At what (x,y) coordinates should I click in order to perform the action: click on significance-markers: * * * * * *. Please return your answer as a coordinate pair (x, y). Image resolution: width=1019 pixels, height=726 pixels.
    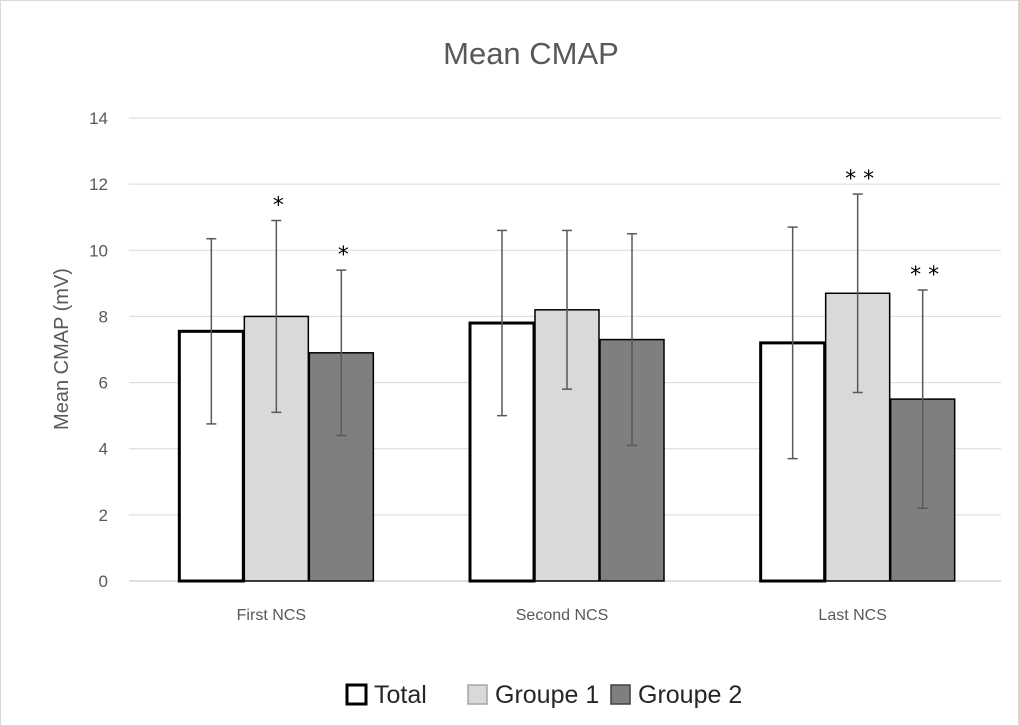
    Looking at the image, I should click on (606, 227).